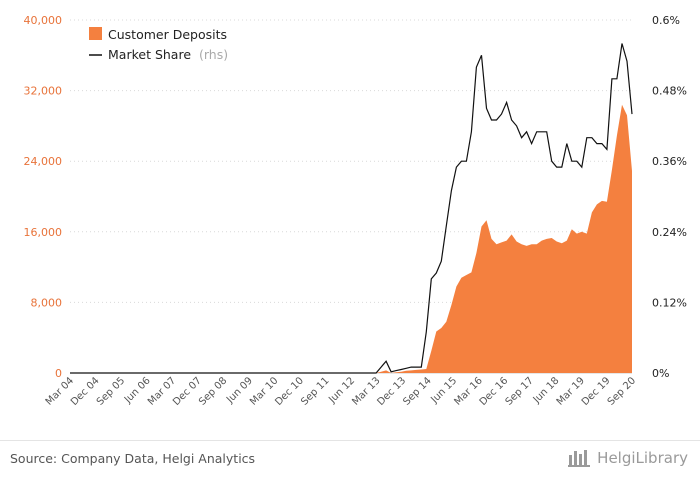  I want to click on brand-logo: HelgiLibrary, so click(628, 458).